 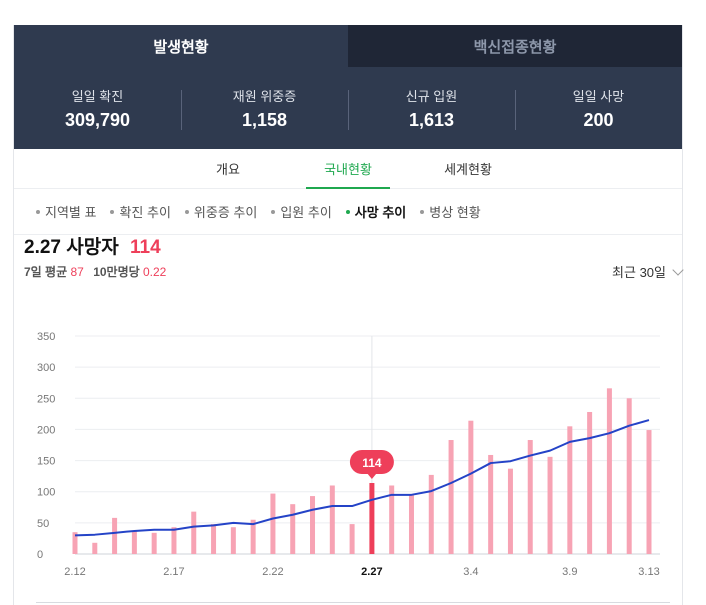 What do you see at coordinates (648, 572) in the screenshot?
I see `x-tick-label: 3.13` at bounding box center [648, 572].